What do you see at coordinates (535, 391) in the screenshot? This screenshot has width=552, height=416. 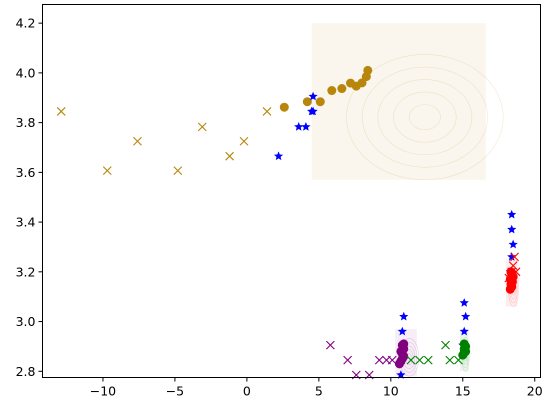 I see `x-tick-label: 20` at bounding box center [535, 391].